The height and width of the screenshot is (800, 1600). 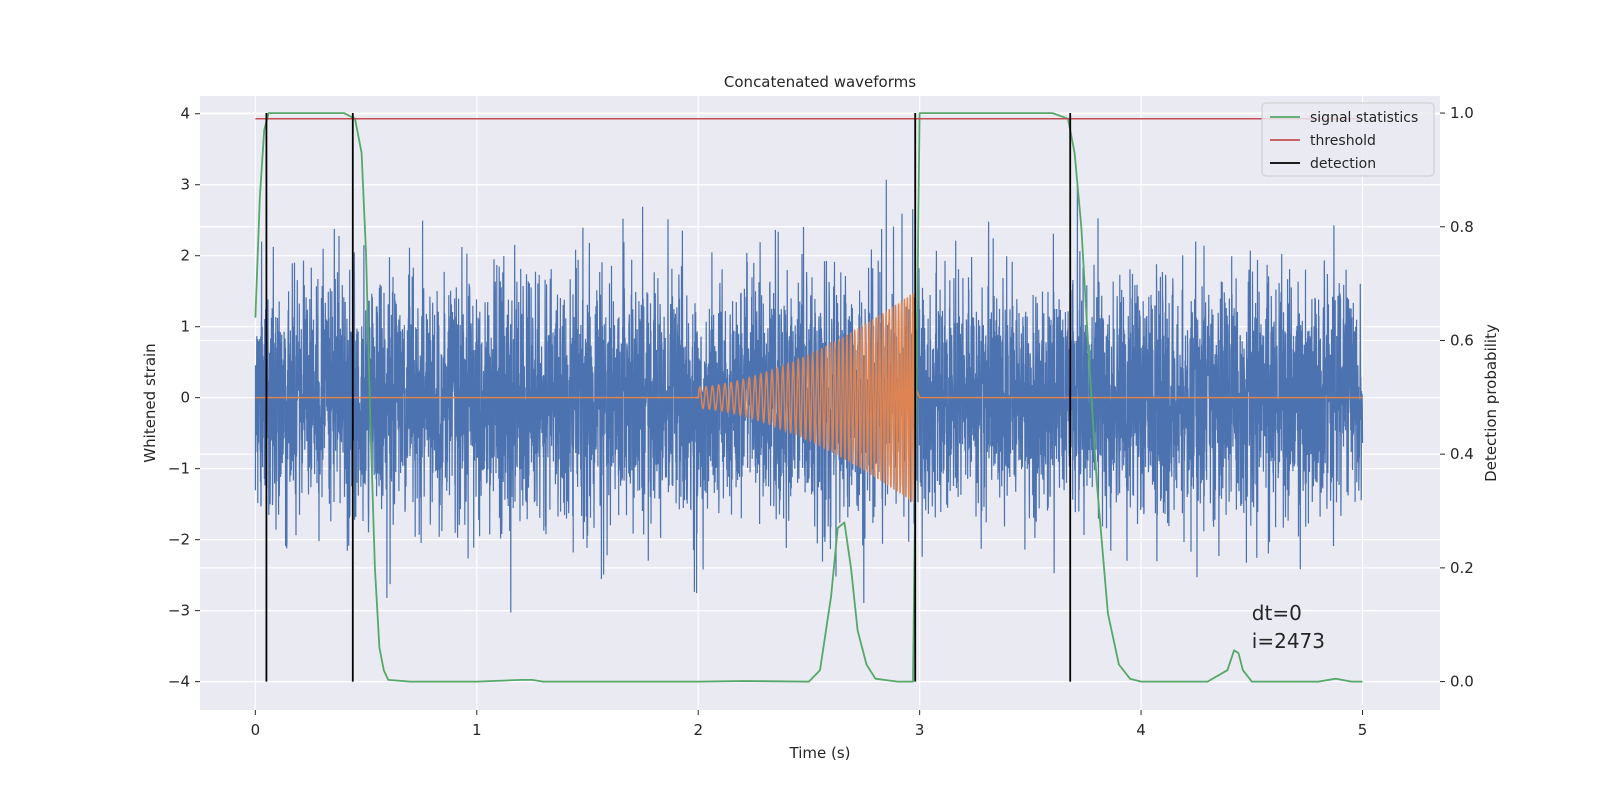 What do you see at coordinates (477, 730) in the screenshot?
I see `x-tick-label-1: 1` at bounding box center [477, 730].